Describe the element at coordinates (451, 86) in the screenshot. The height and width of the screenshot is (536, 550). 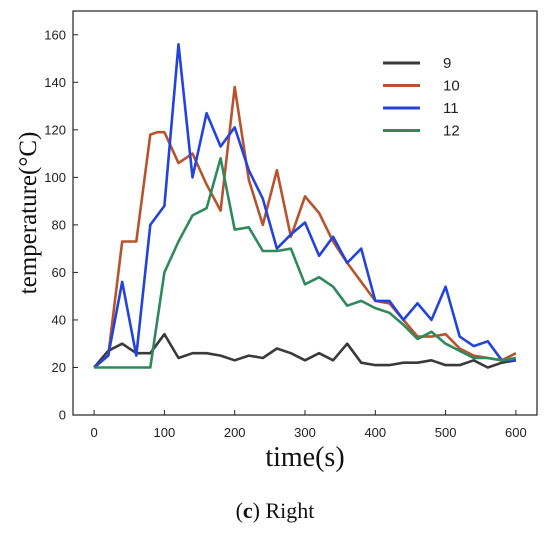
I see `legend-label-10: 10` at that location.